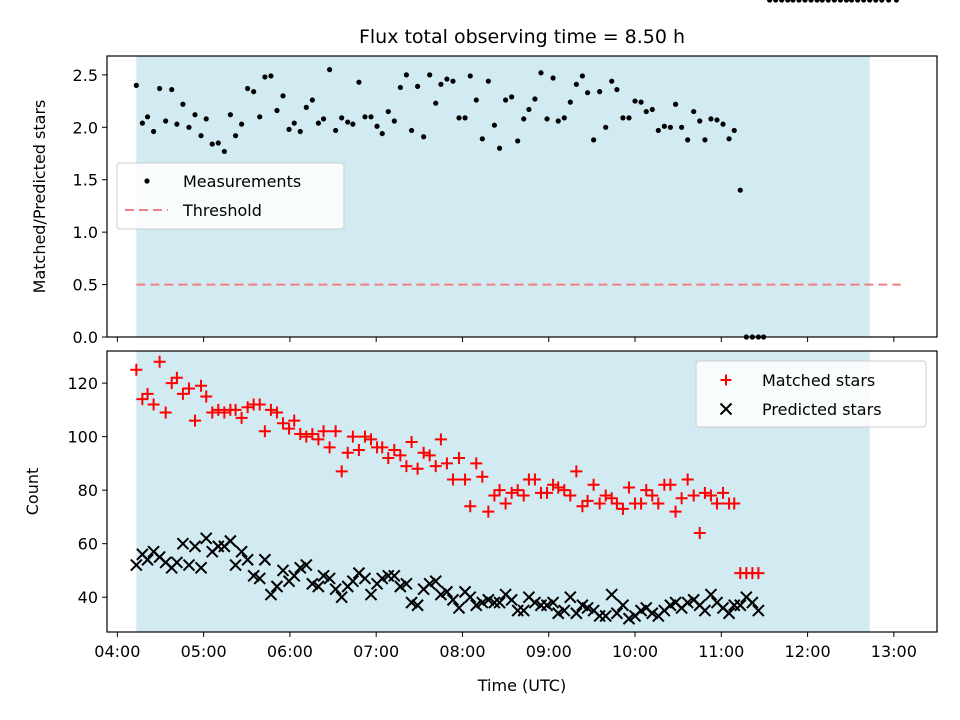  I want to click on x-tick-label: 12:00, so click(808, 651).